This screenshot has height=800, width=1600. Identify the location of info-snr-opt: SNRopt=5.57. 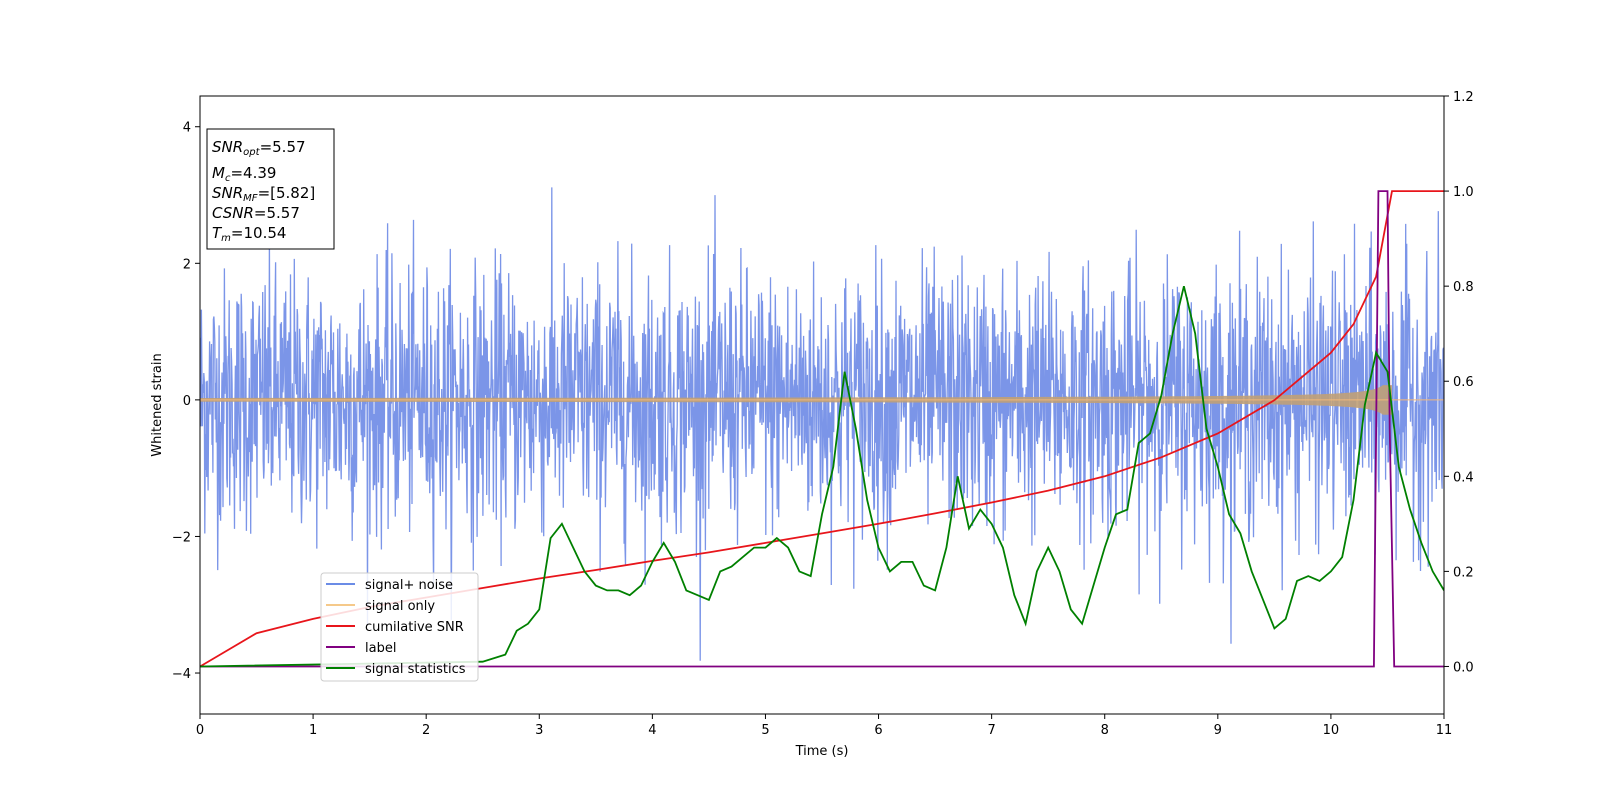
(259, 148).